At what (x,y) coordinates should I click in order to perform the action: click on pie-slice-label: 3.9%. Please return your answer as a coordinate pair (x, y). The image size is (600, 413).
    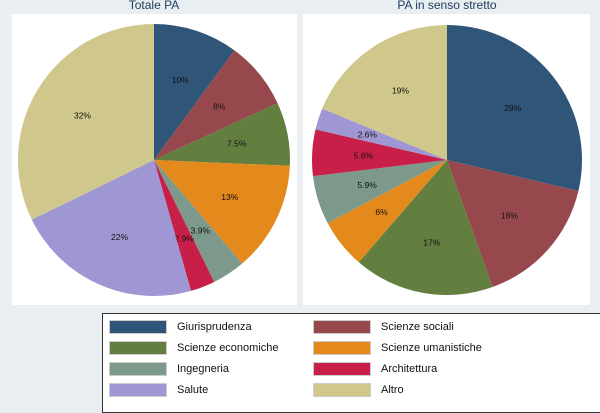
    Looking at the image, I should click on (201, 230).